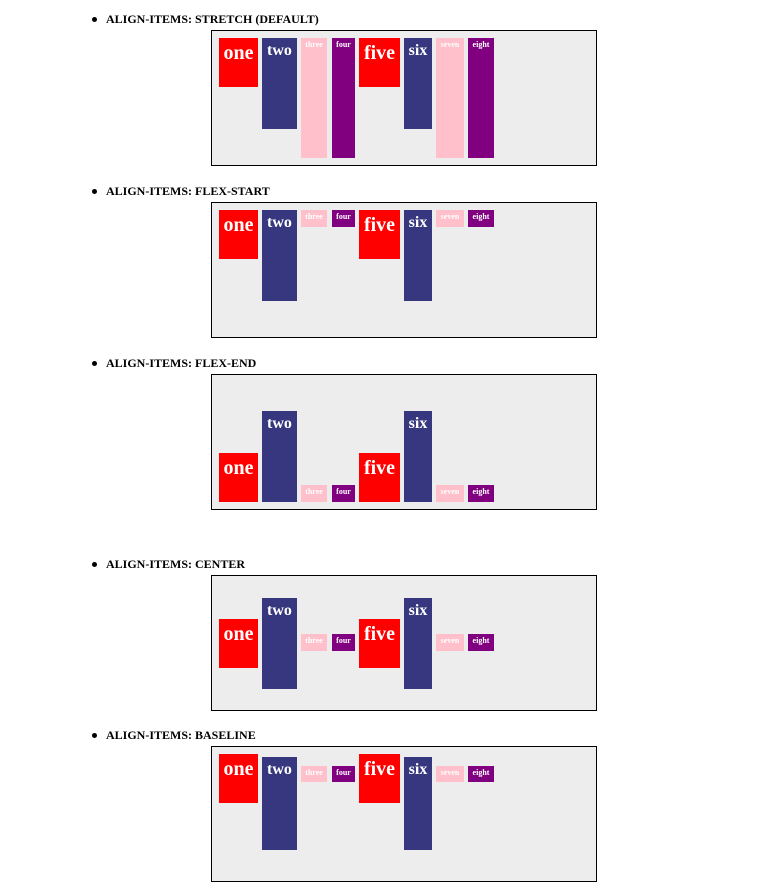 This screenshot has width=772, height=882. I want to click on section-heading: ALIGN-ITEMS: FLEX-END, so click(181, 363).